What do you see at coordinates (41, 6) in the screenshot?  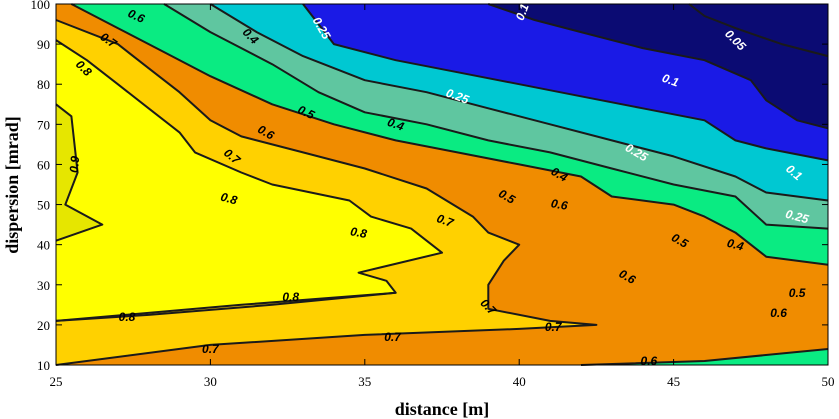 I see `y-tick-label: 100` at bounding box center [41, 6].